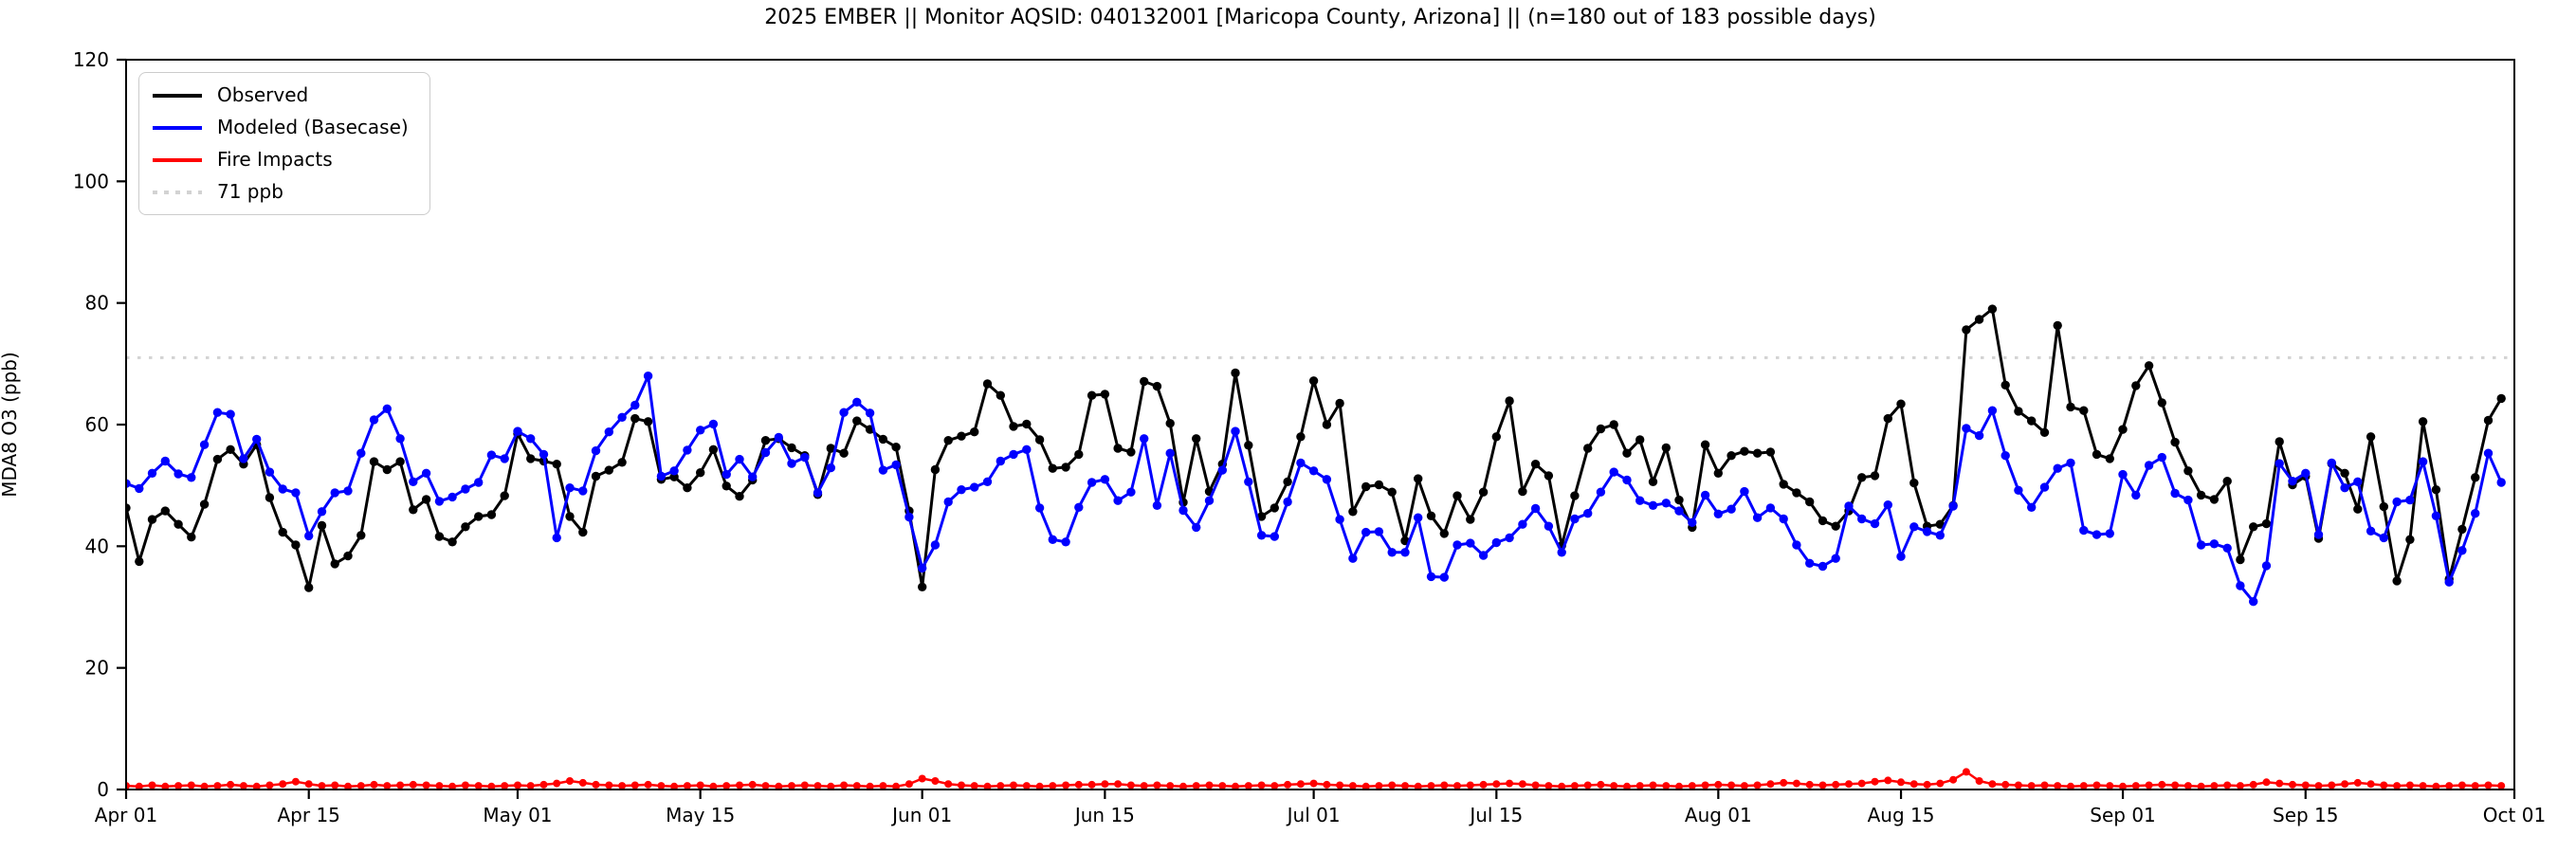 The image size is (2576, 853). Describe the element at coordinates (309, 815) in the screenshot. I see `x-tick-label: Apr 15` at that location.